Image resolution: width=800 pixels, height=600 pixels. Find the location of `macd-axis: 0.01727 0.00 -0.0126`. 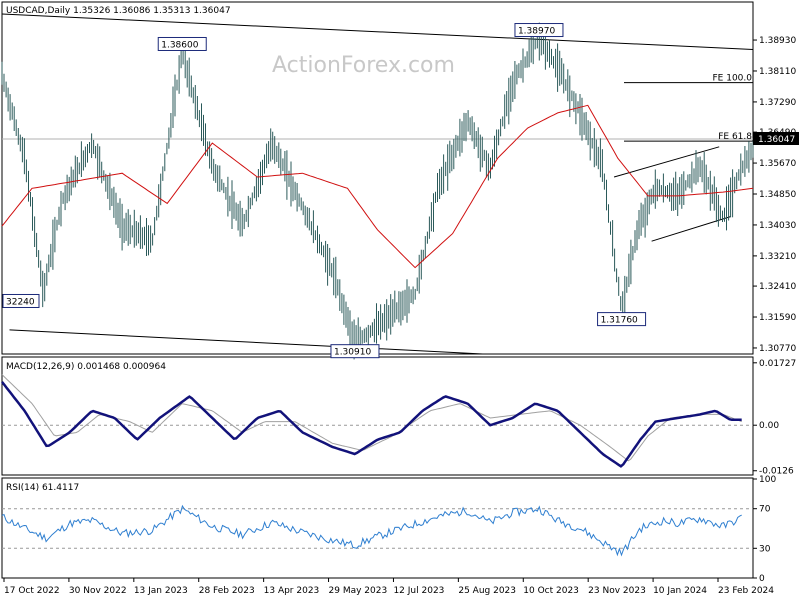

macd-axis: 0.01727 0.00 -0.0126 is located at coordinates (774, 418).